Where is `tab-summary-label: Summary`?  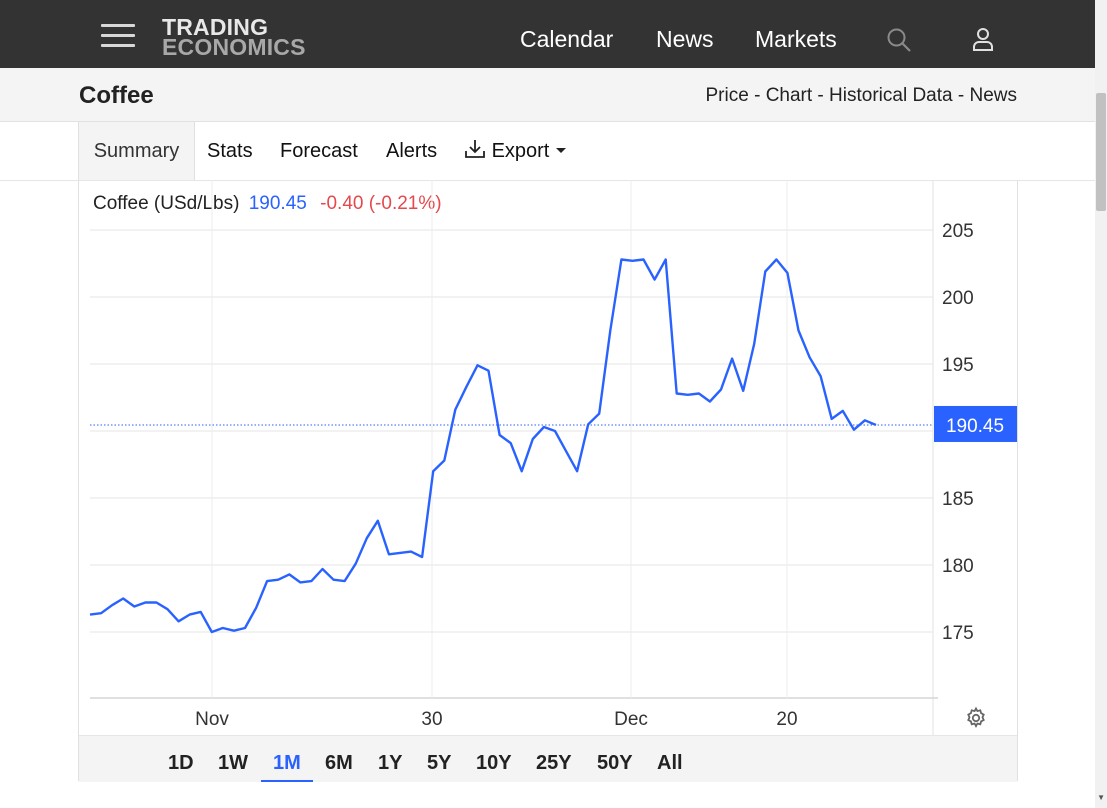
tab-summary-label: Summary is located at coordinates (136, 151).